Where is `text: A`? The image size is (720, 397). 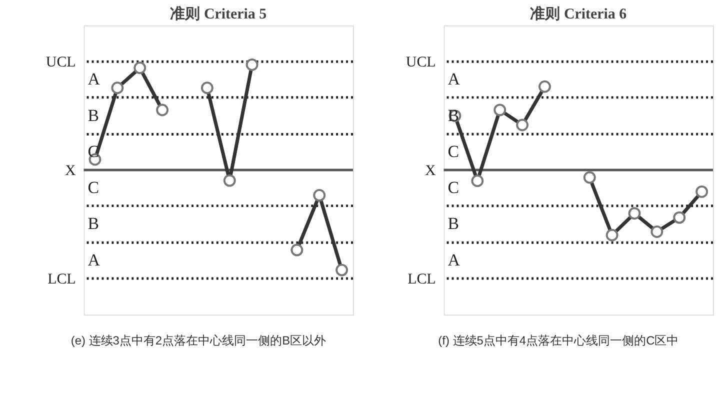
text: A is located at coordinates (454, 260).